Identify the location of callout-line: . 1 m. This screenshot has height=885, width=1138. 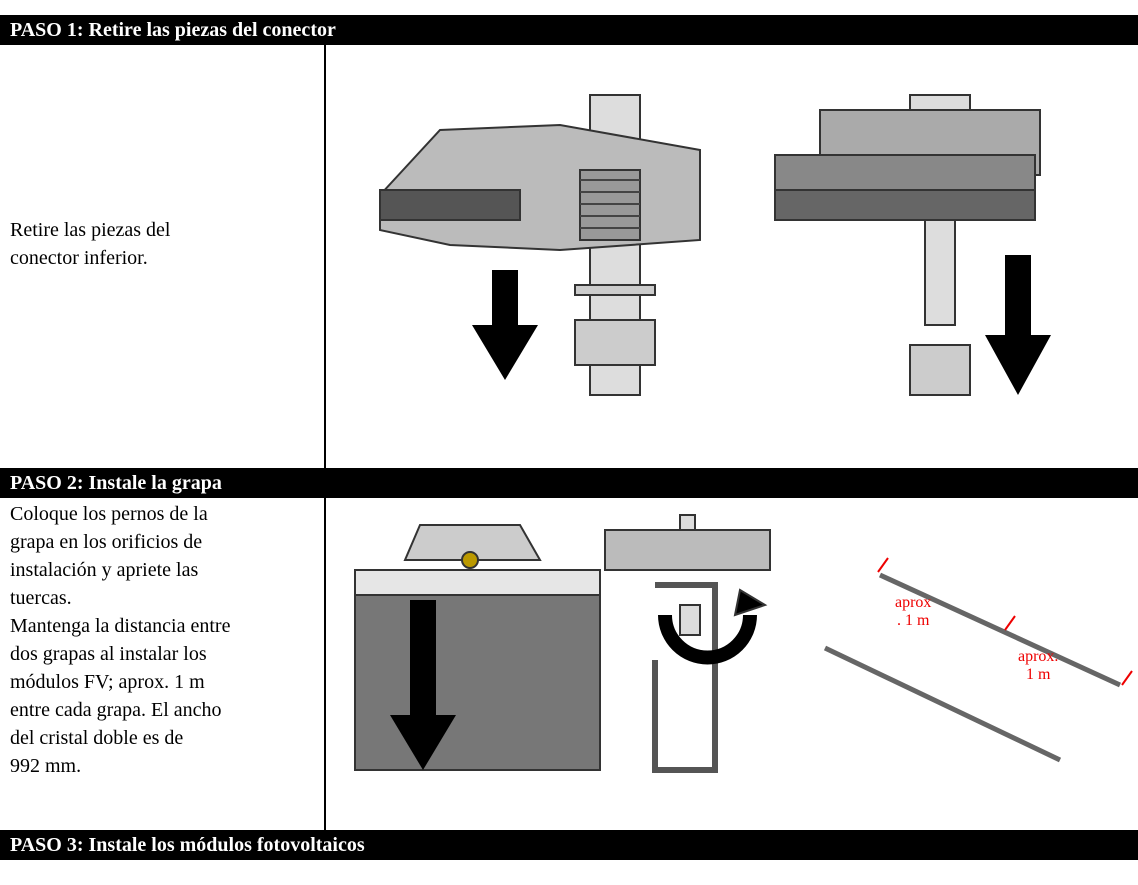
(913, 620).